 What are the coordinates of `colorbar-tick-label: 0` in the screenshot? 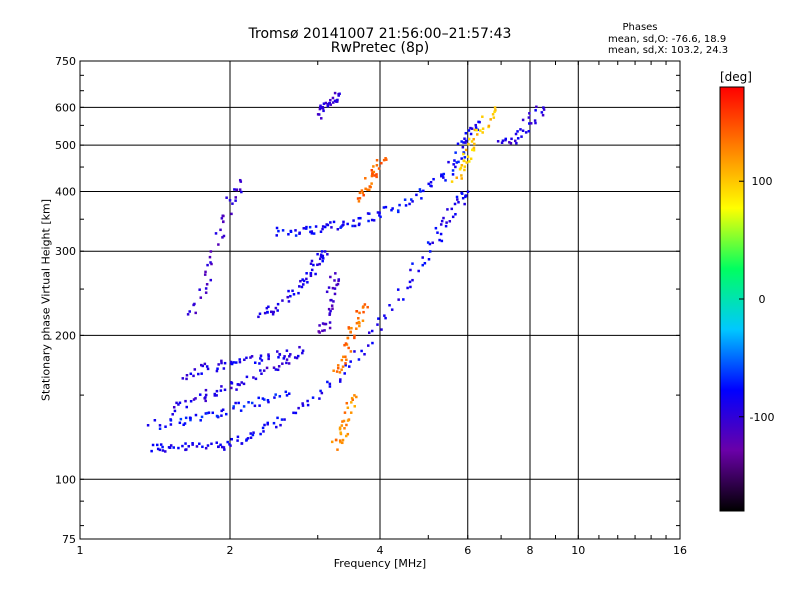 It's located at (762, 299).